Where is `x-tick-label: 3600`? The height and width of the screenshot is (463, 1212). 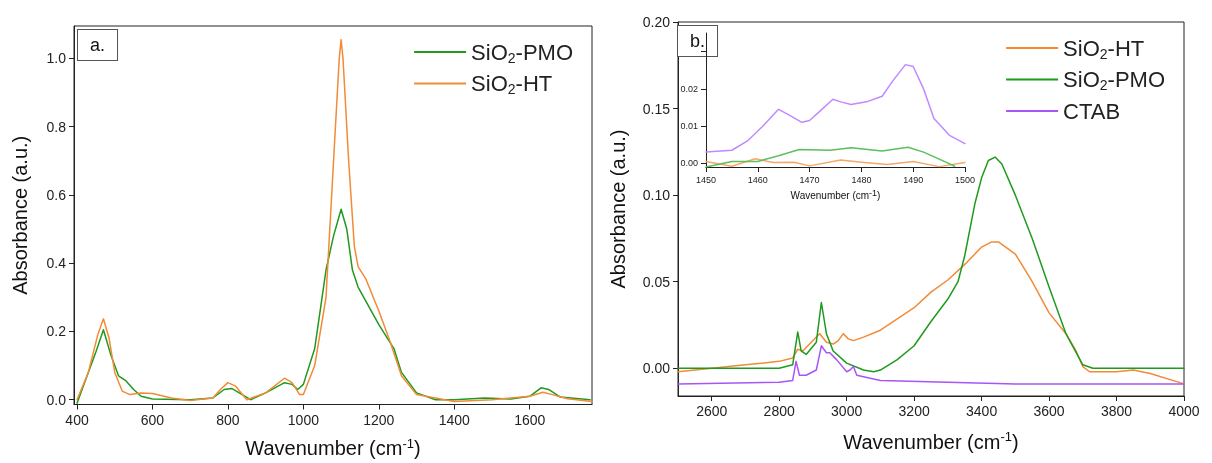 x-tick-label: 3600 is located at coordinates (1049, 411).